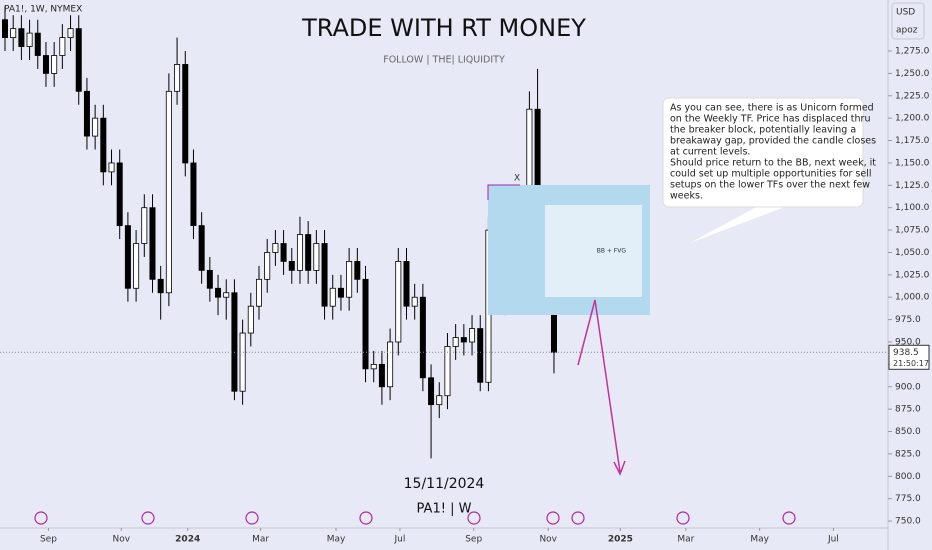 This screenshot has width=932, height=550. I want to click on callout-pointer, so click(740, 224).